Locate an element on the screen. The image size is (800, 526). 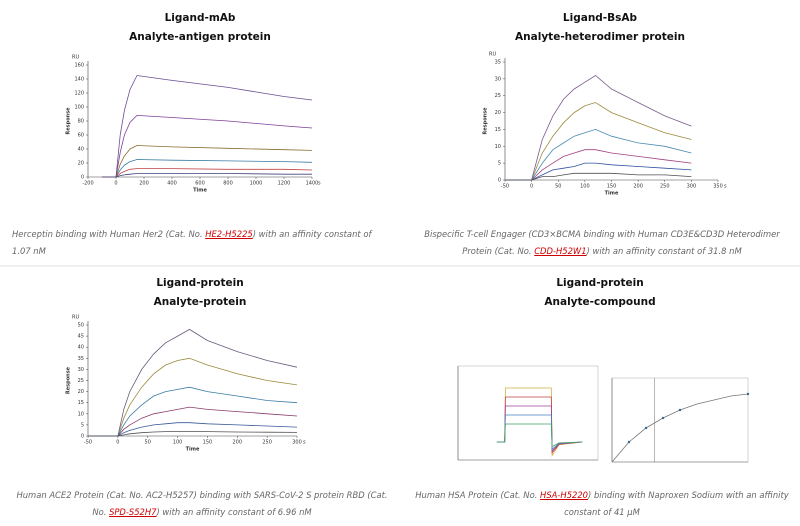
y-tick-label: 160 is located at coordinates (79, 66).